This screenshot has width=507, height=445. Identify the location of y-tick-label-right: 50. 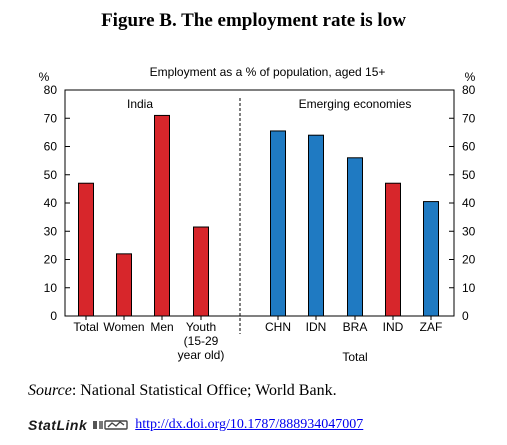
(469, 175).